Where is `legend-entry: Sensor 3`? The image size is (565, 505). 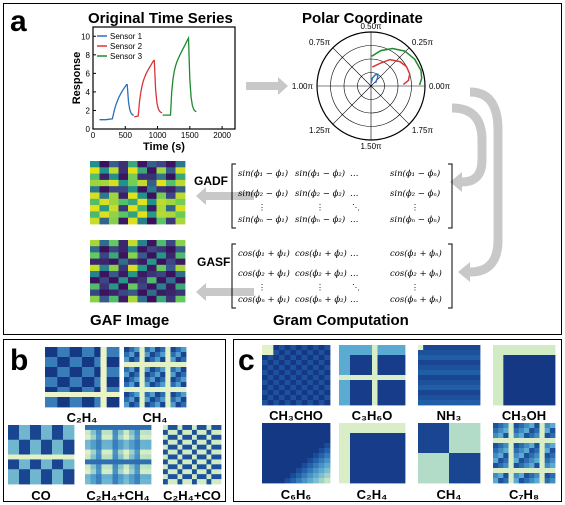 legend-entry: Sensor 3 is located at coordinates (126, 56).